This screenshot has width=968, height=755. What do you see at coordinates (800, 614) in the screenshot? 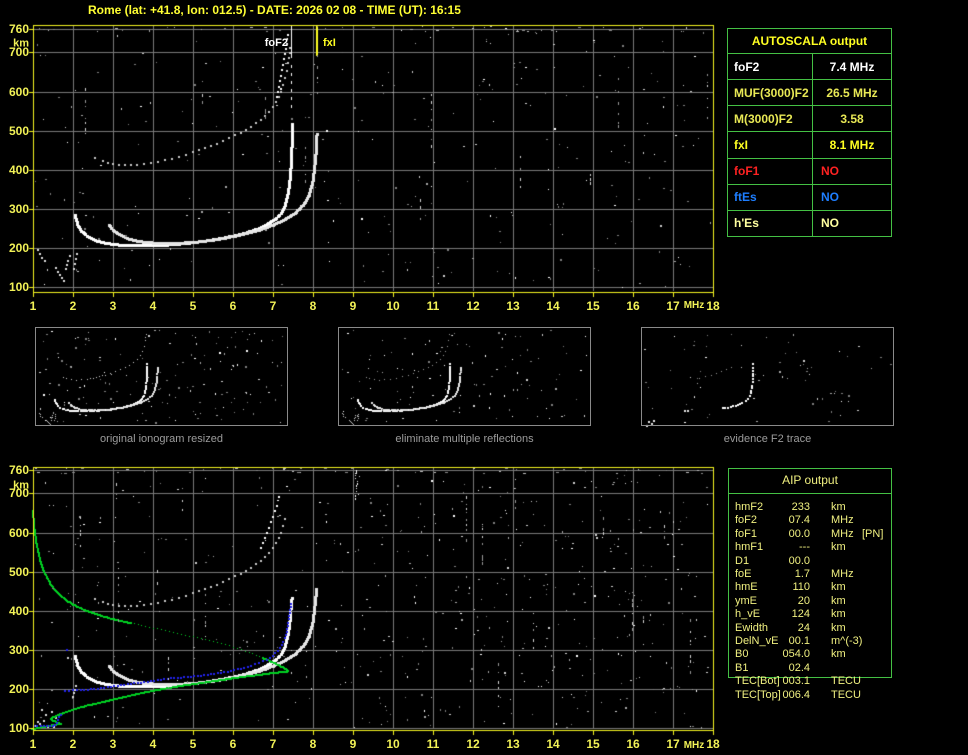
I see `parameter-value: 124` at bounding box center [800, 614].